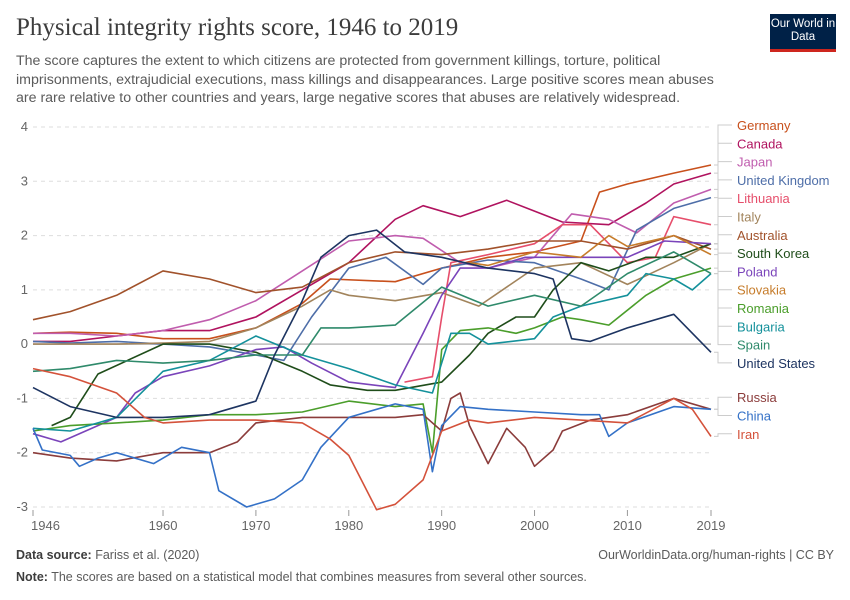 This screenshot has height=600, width=850. What do you see at coordinates (803, 33) in the screenshot?
I see `owid-logo: Our World in Data` at bounding box center [803, 33].